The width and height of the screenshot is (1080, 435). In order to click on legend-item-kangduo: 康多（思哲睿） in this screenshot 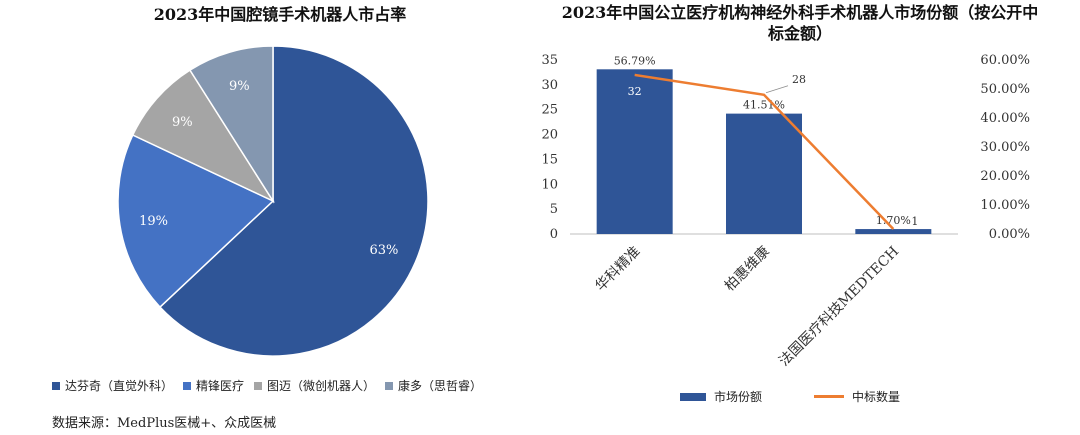, I will do `click(433, 385)`.